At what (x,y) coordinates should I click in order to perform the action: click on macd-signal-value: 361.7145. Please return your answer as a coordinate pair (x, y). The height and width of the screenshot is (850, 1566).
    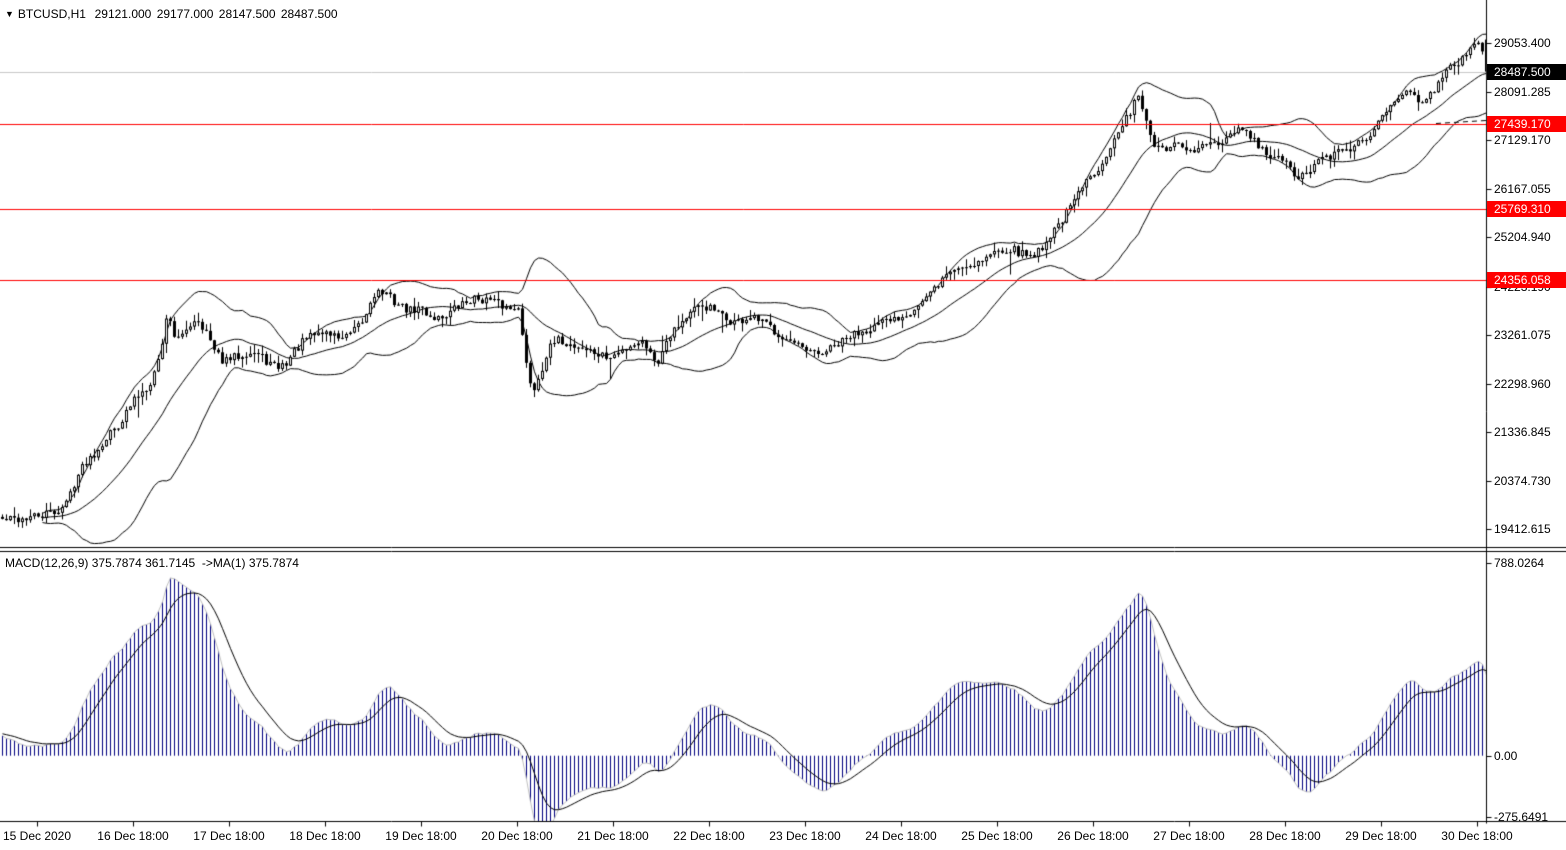
    Looking at the image, I should click on (170, 563).